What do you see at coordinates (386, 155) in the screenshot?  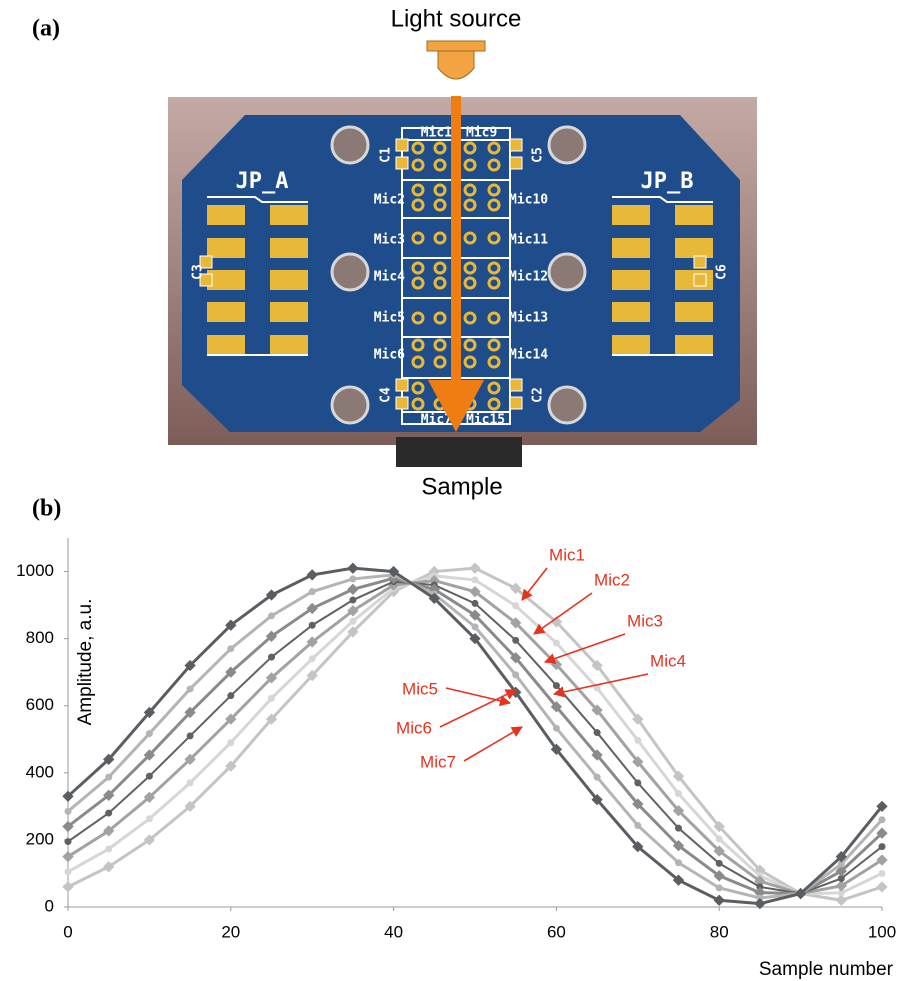 I see `capacitor-label: C1` at bounding box center [386, 155].